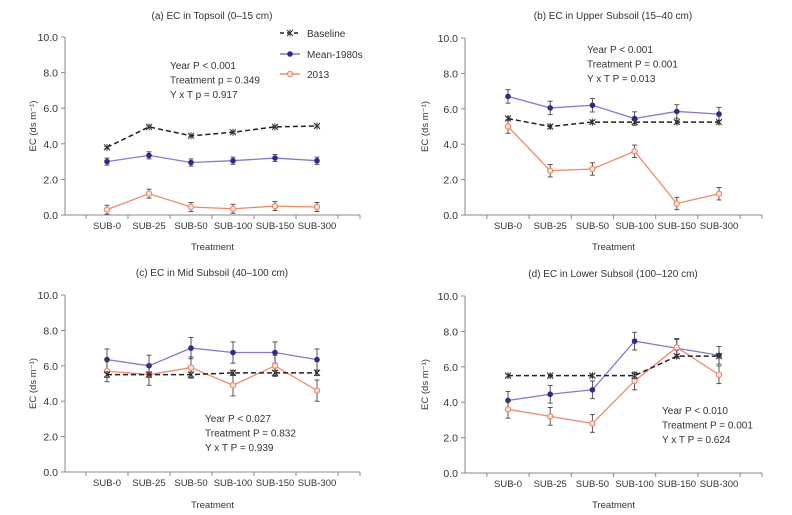 This screenshot has width=792, height=515. I want to click on legend-label: Mean-1980s, so click(335, 55).